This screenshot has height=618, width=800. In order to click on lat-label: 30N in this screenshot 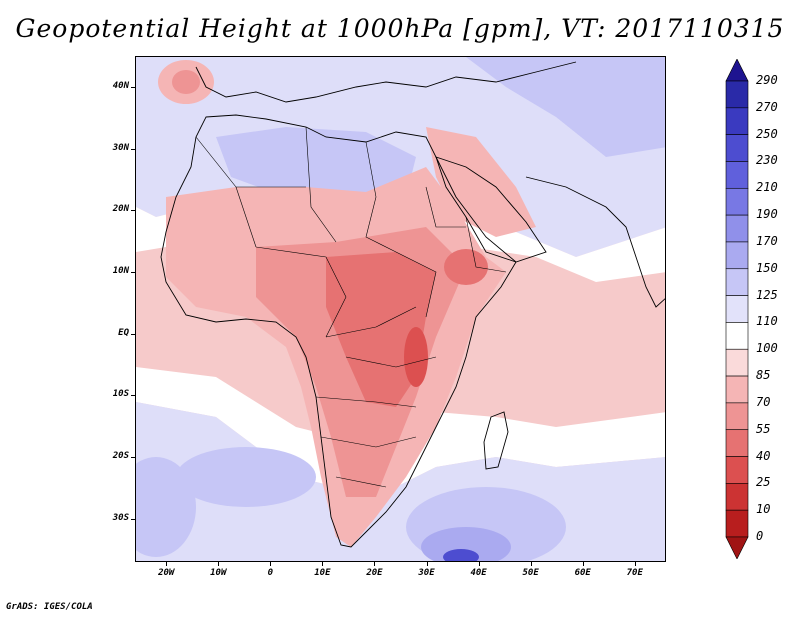, I will do `click(120, 147)`.